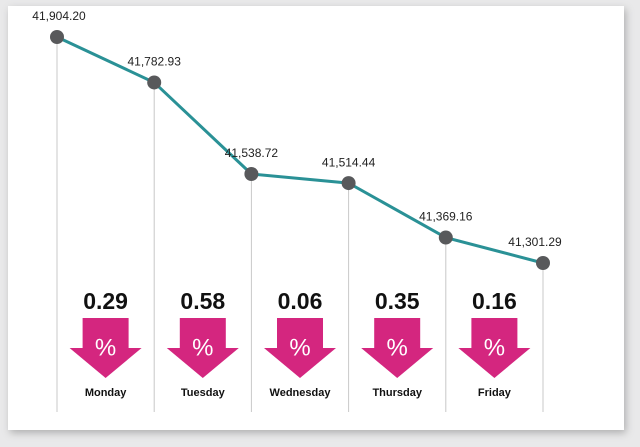  What do you see at coordinates (59, 16) in the screenshot?
I see `value-label: 41,904.20` at bounding box center [59, 16].